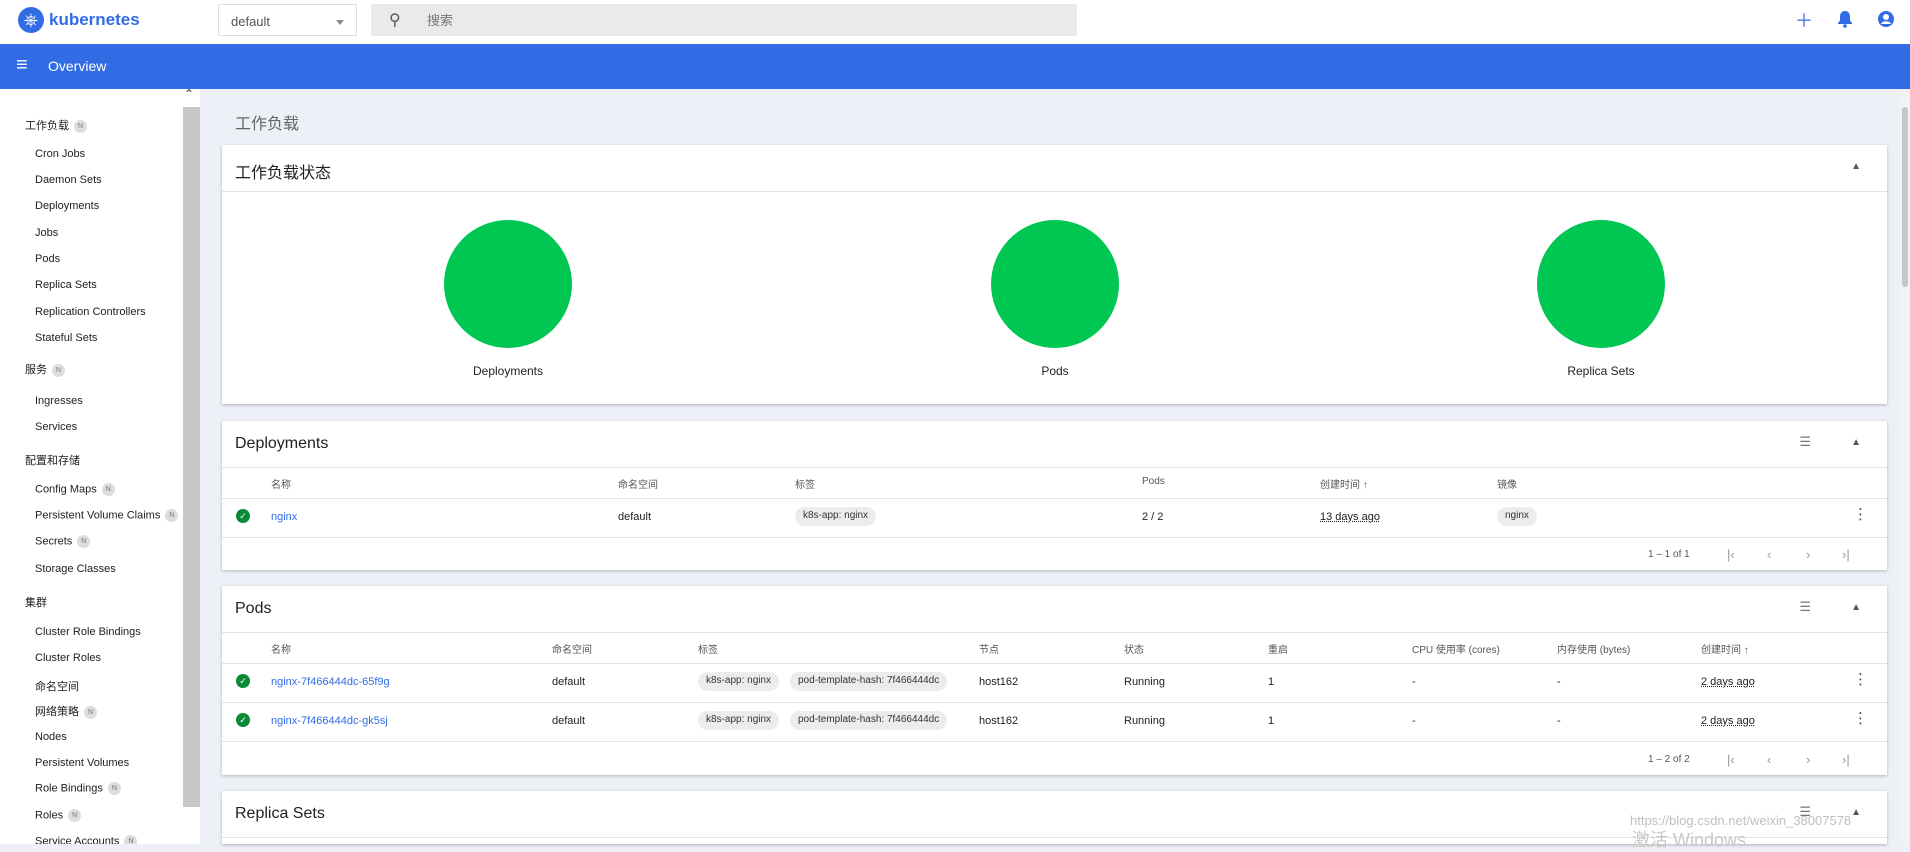 This screenshot has height=852, width=1910. I want to click on restarts-cell: 1, so click(1271, 682).